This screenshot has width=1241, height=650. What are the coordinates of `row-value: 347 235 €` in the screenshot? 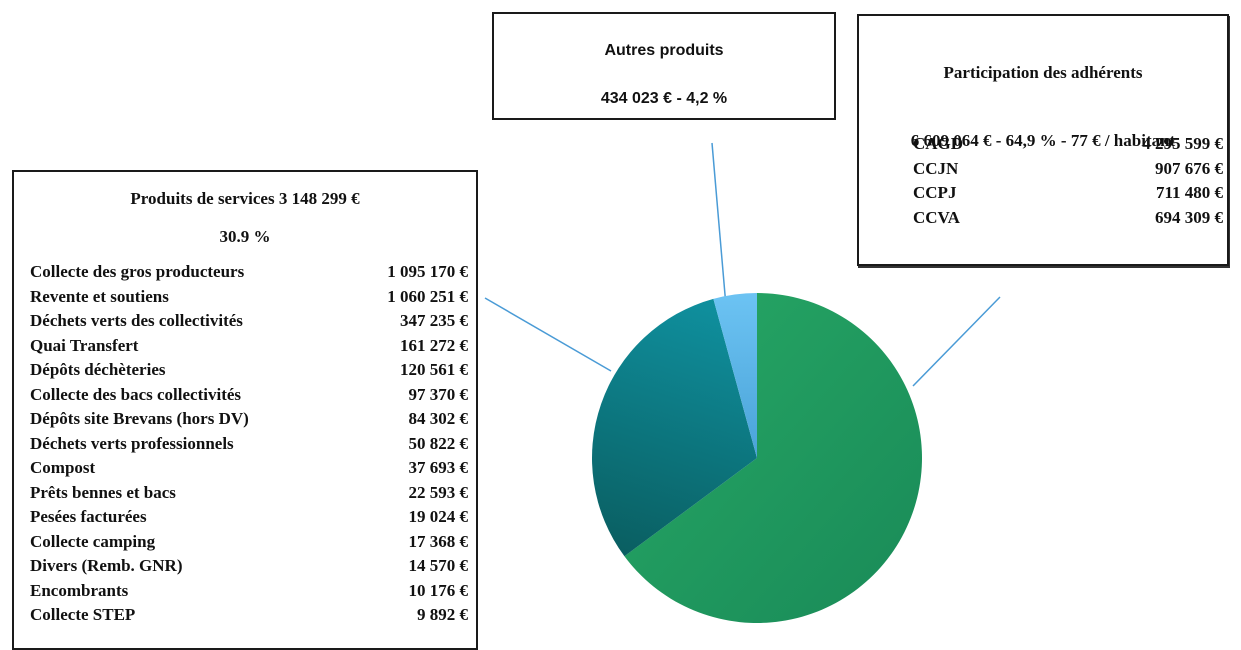 It's located at (434, 320).